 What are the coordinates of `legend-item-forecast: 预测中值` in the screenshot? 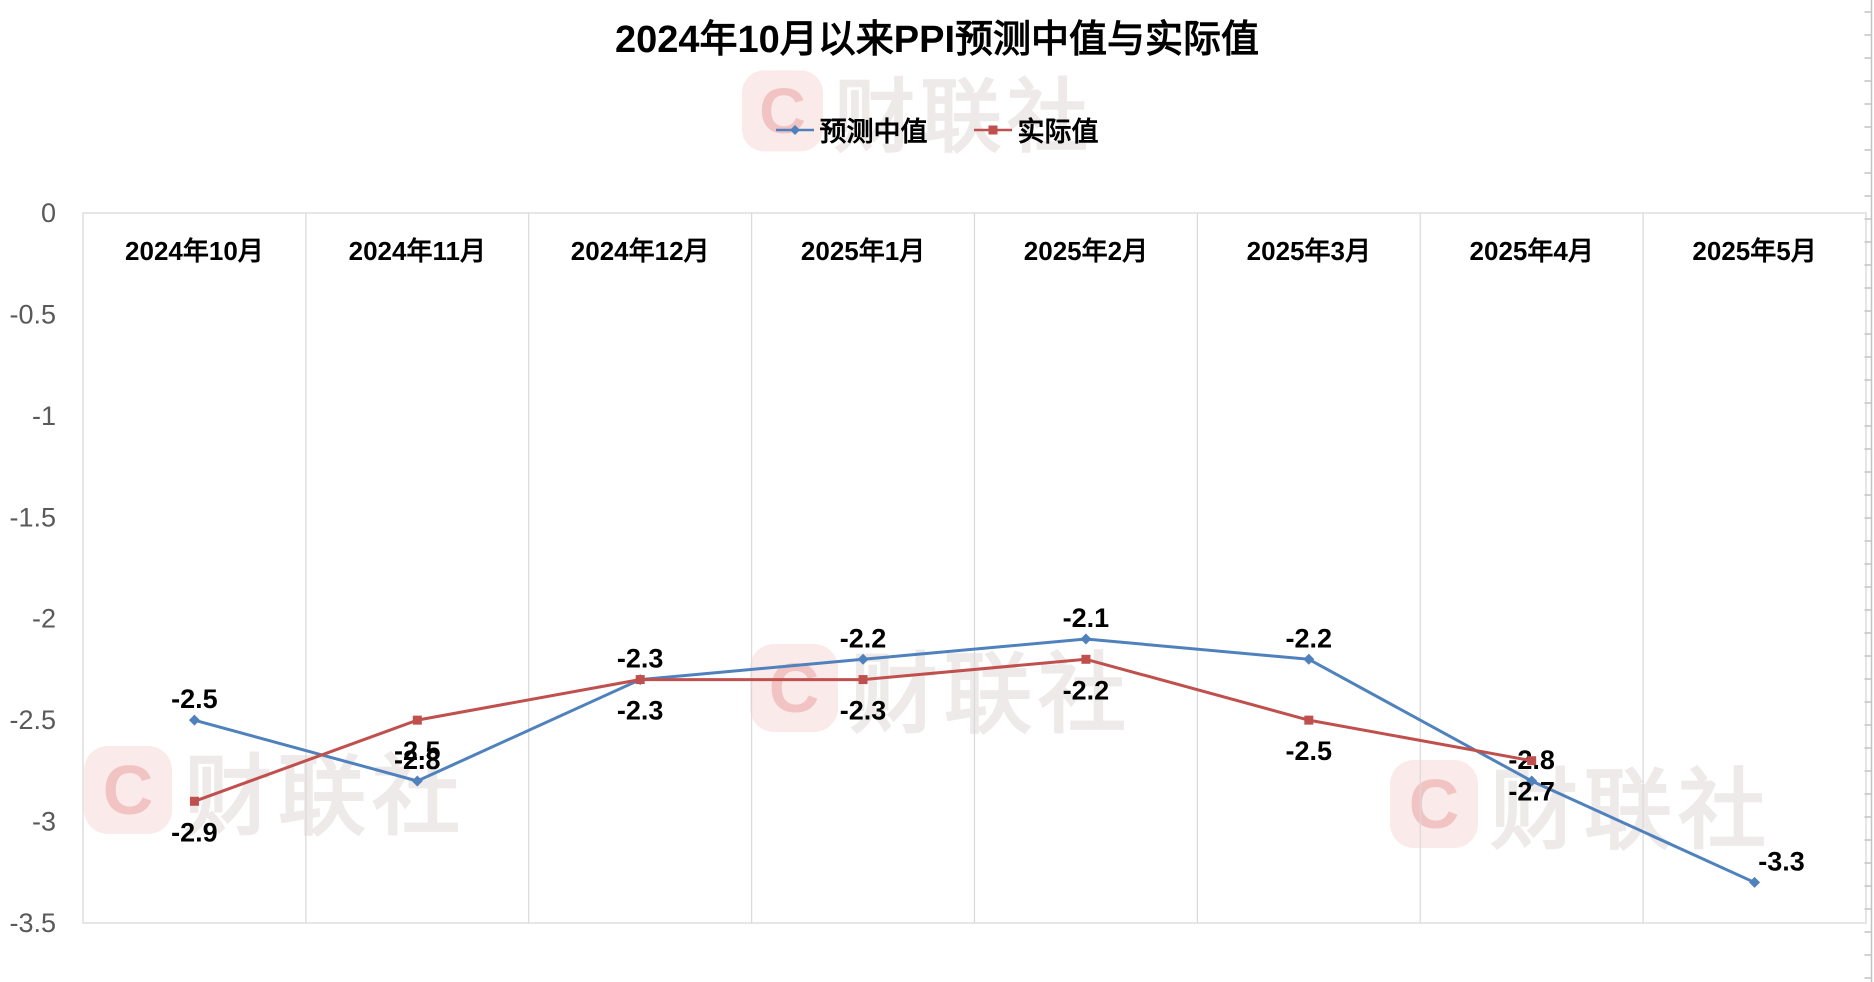 It's located at (851, 129).